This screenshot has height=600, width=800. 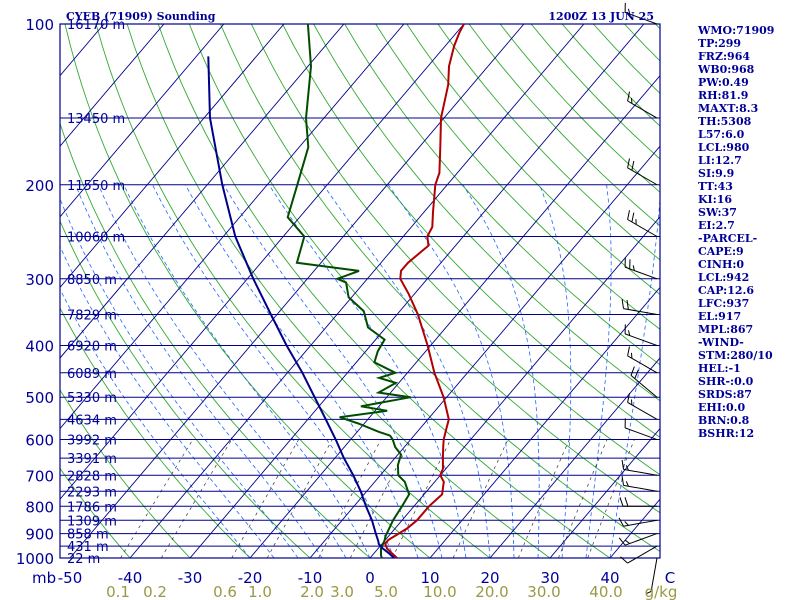 What do you see at coordinates (155, 591) in the screenshot?
I see `mixing-ratio-tick-label: 0.2` at bounding box center [155, 591].